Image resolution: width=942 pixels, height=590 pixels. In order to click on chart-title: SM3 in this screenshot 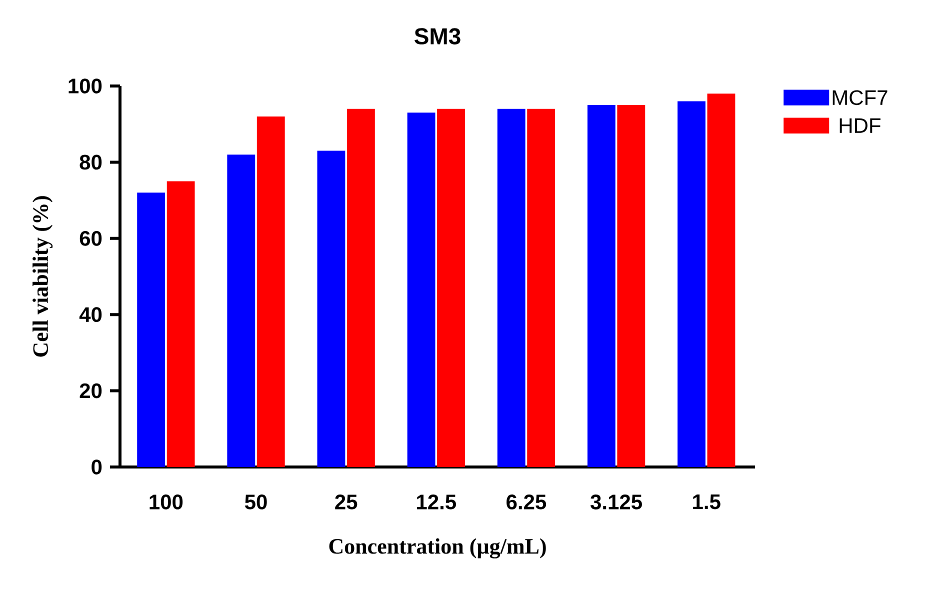, I will do `click(437, 36)`.